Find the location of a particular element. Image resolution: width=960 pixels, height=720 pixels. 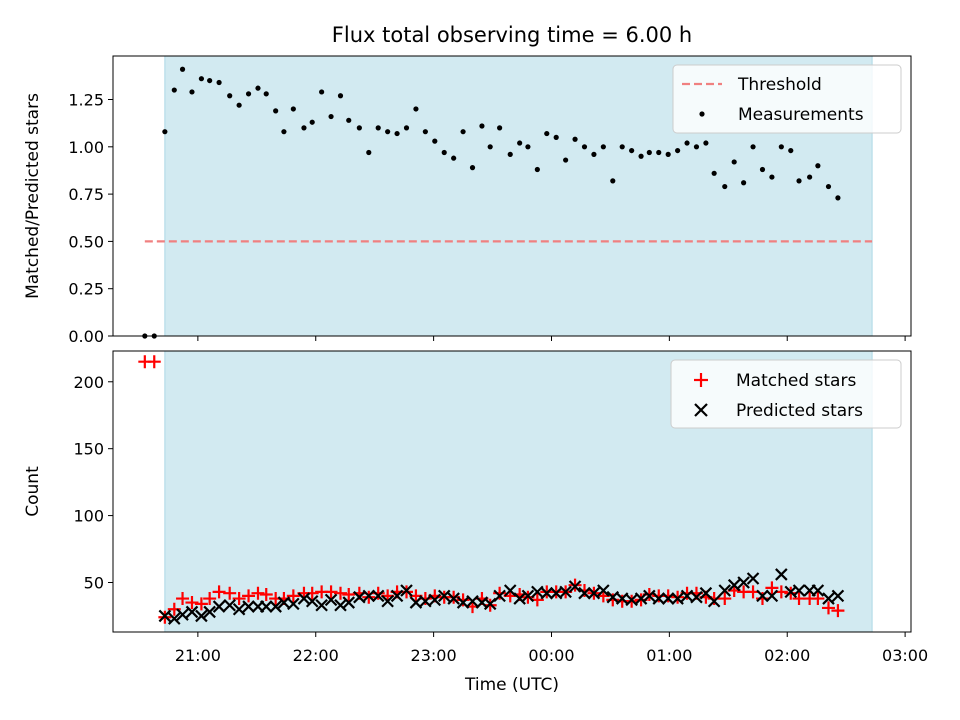

predicted-stars-points is located at coordinates (501, 596).